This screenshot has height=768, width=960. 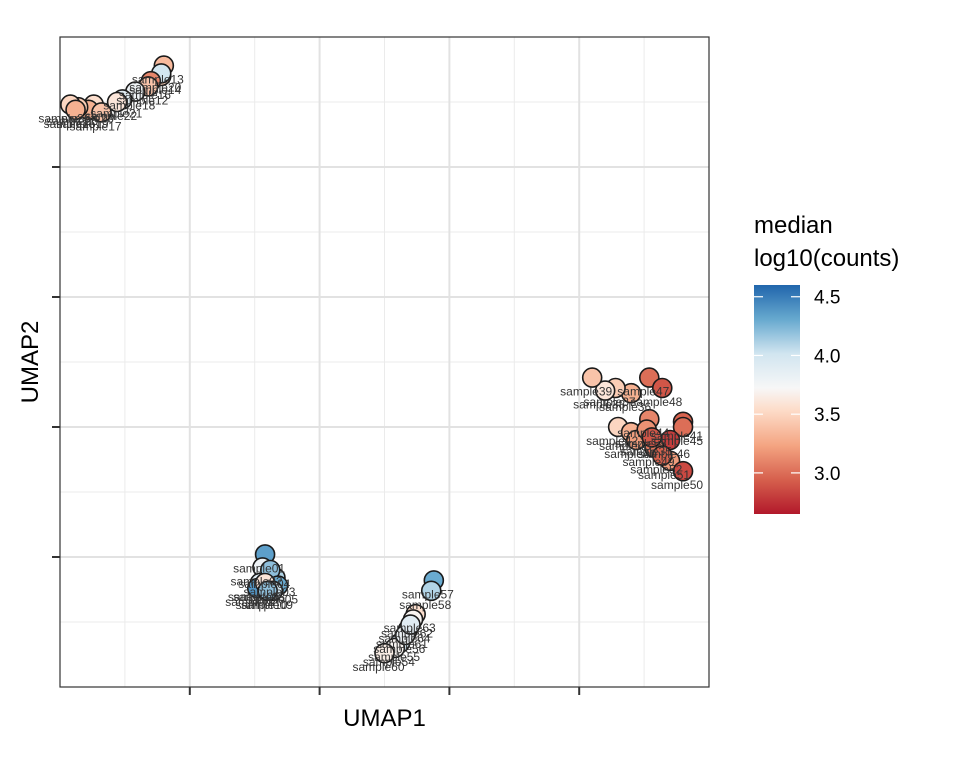 I want to click on legend-tick-label: 3.5, so click(x=827, y=415).